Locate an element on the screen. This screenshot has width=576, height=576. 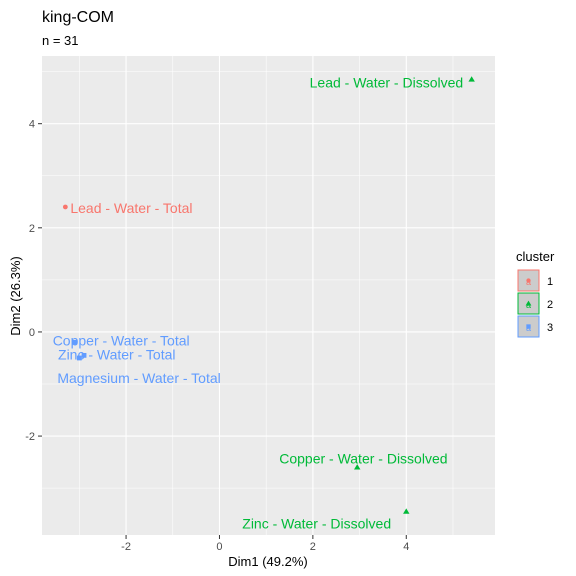
chart-subtitle: n = 31 is located at coordinates (60, 40).